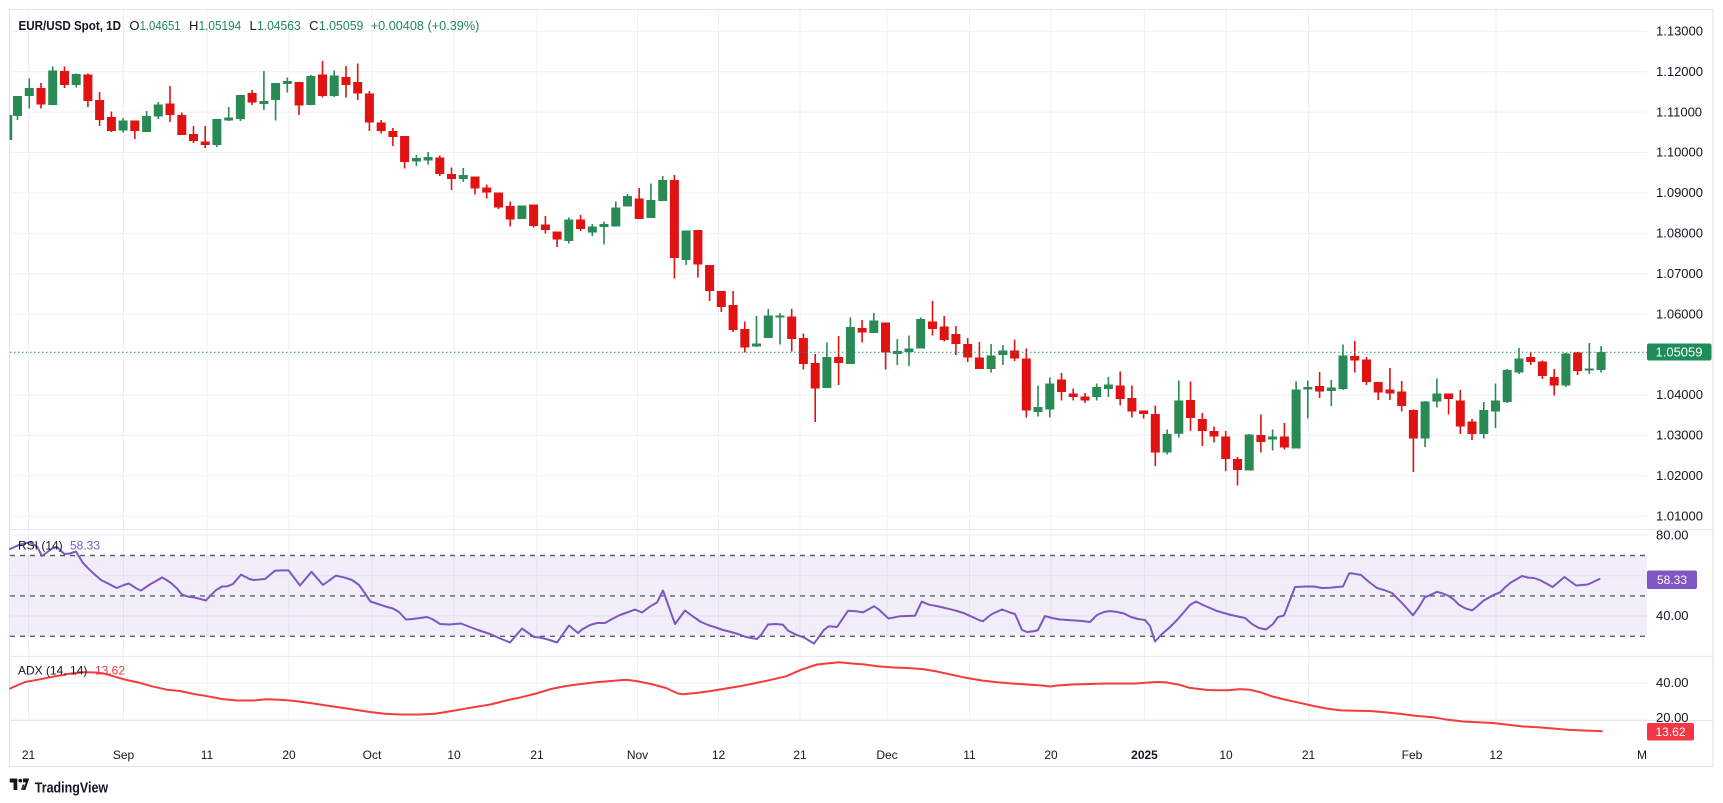 This screenshot has width=1723, height=803. I want to click on svg-text: EUR/USD Spot, 1D, so click(70, 25).